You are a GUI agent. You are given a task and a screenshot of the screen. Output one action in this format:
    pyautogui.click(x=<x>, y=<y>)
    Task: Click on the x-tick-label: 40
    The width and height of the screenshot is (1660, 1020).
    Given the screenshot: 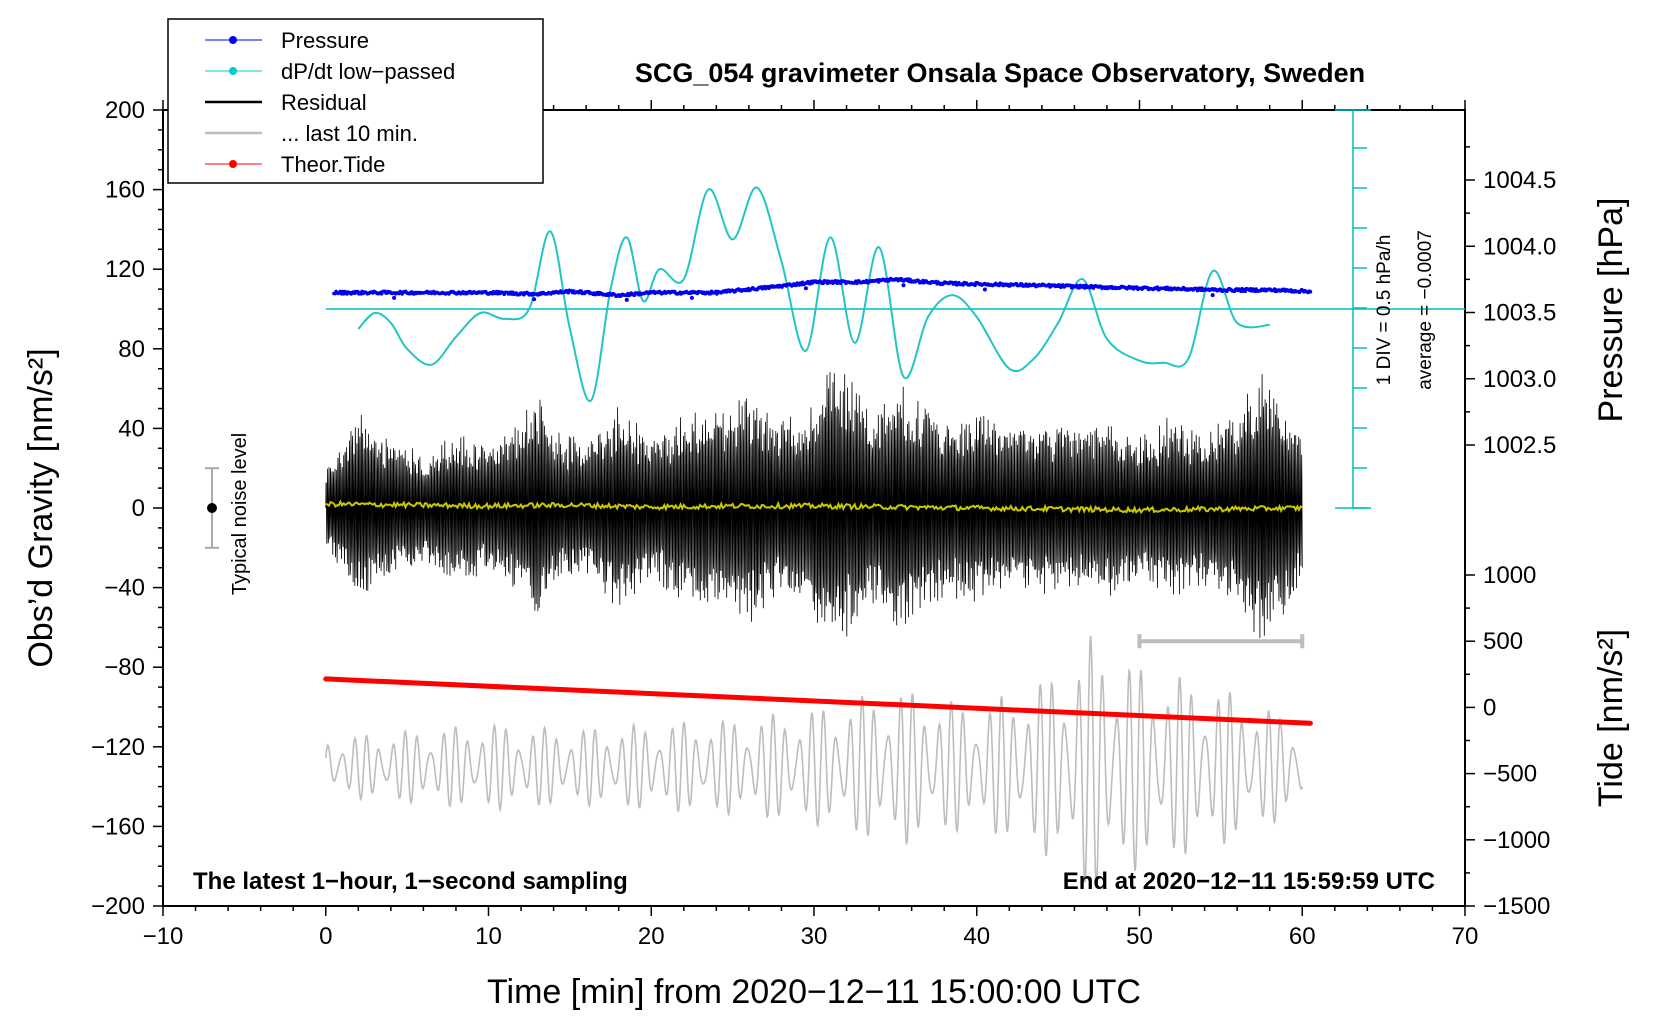 What is the action you would take?
    pyautogui.click(x=976, y=936)
    